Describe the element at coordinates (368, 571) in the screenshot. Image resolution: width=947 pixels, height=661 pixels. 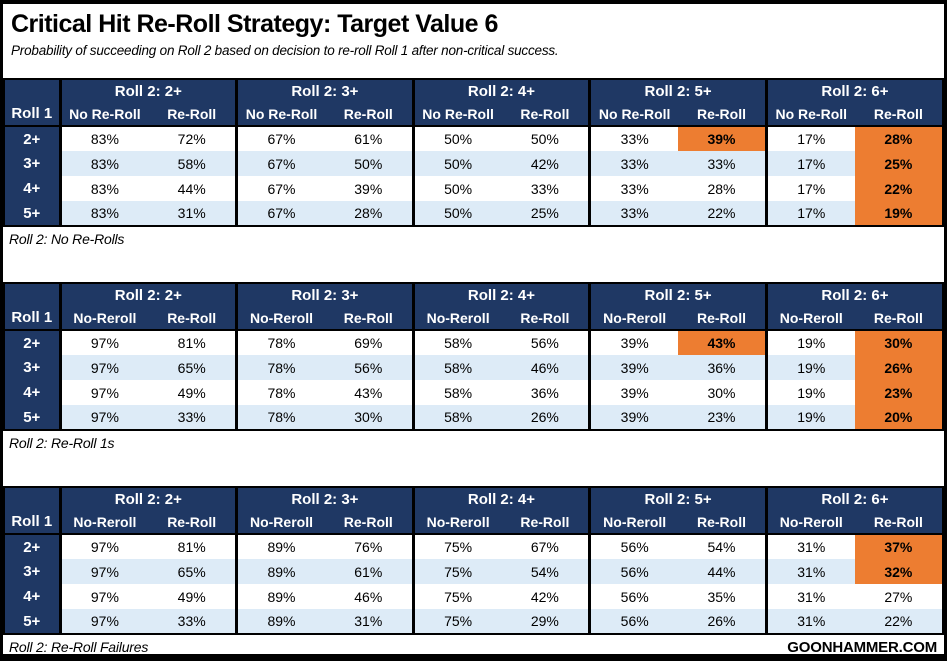
I see `value-cell: 61%` at that location.